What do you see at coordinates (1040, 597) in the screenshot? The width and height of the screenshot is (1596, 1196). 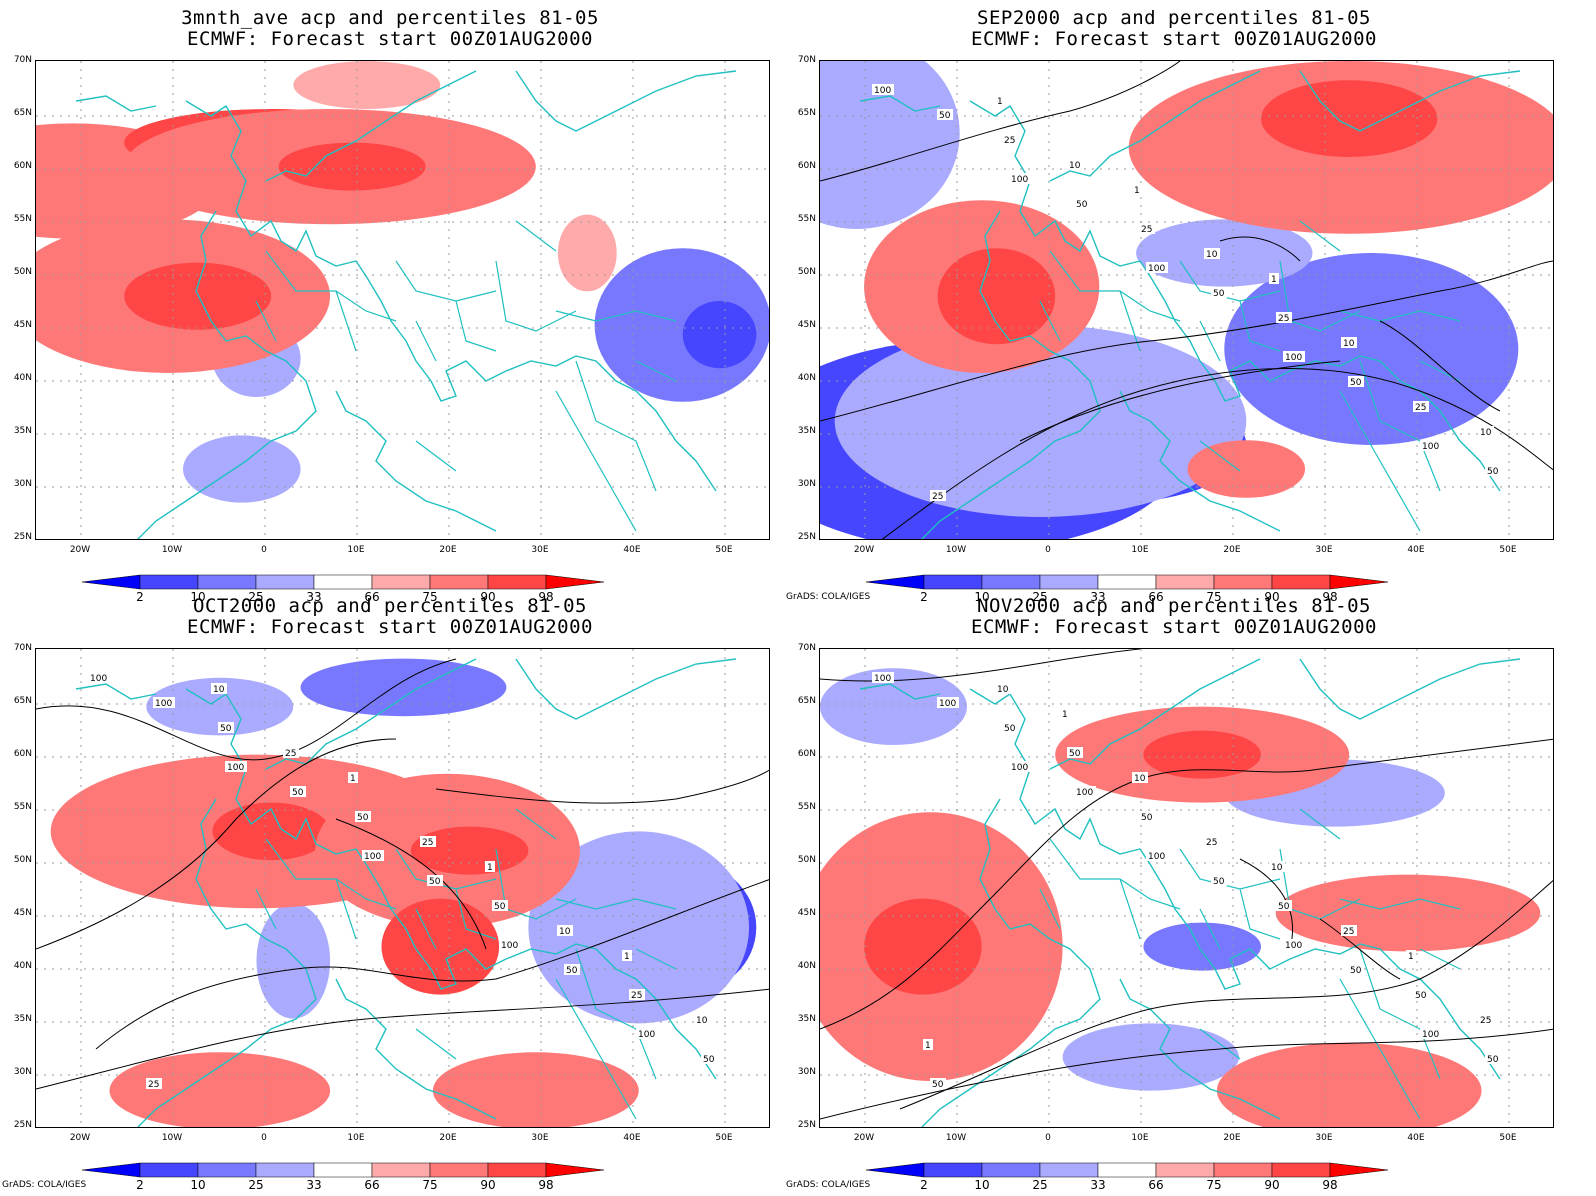 I see `colorbar-label: 25` at bounding box center [1040, 597].